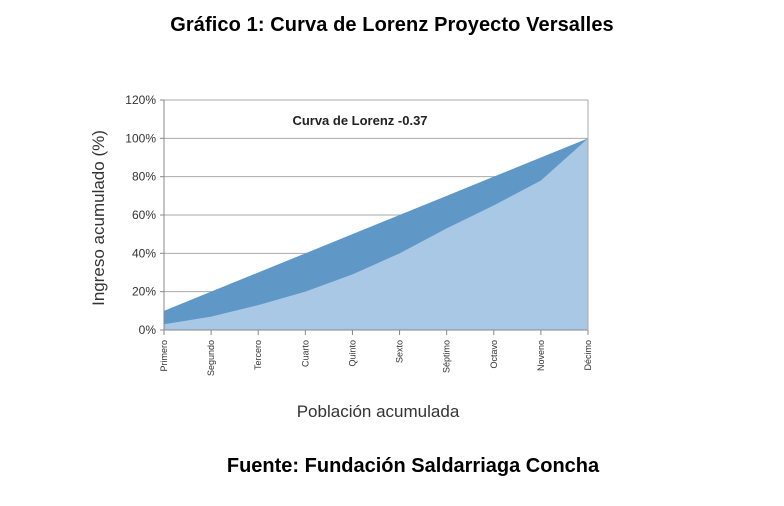 Image resolution: width=784 pixels, height=506 pixels. Describe the element at coordinates (588, 355) in the screenshot. I see `x-tick-label-9: Décimo` at that location.